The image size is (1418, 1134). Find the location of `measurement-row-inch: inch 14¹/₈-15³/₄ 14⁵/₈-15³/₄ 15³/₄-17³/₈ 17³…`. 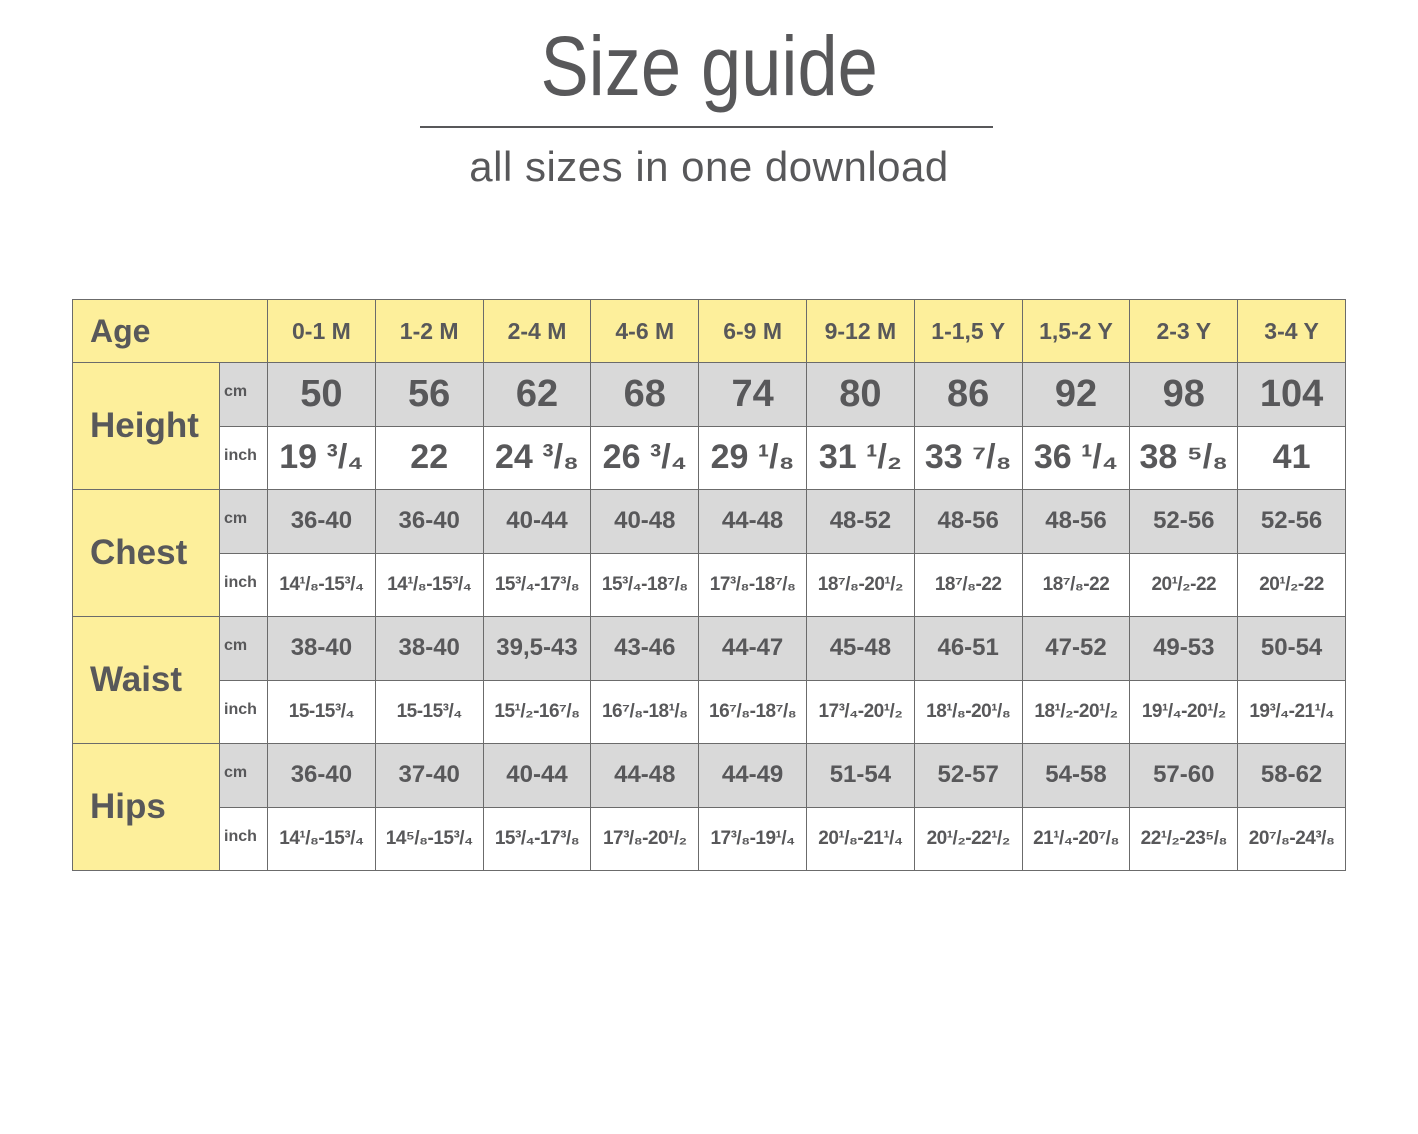

measurement-row-inch: inch 14¹/₈-15³/₄ 14⁵/₈-15³/₄ 15³/₄-17³/₈ 17³… is located at coordinates (709, 838).